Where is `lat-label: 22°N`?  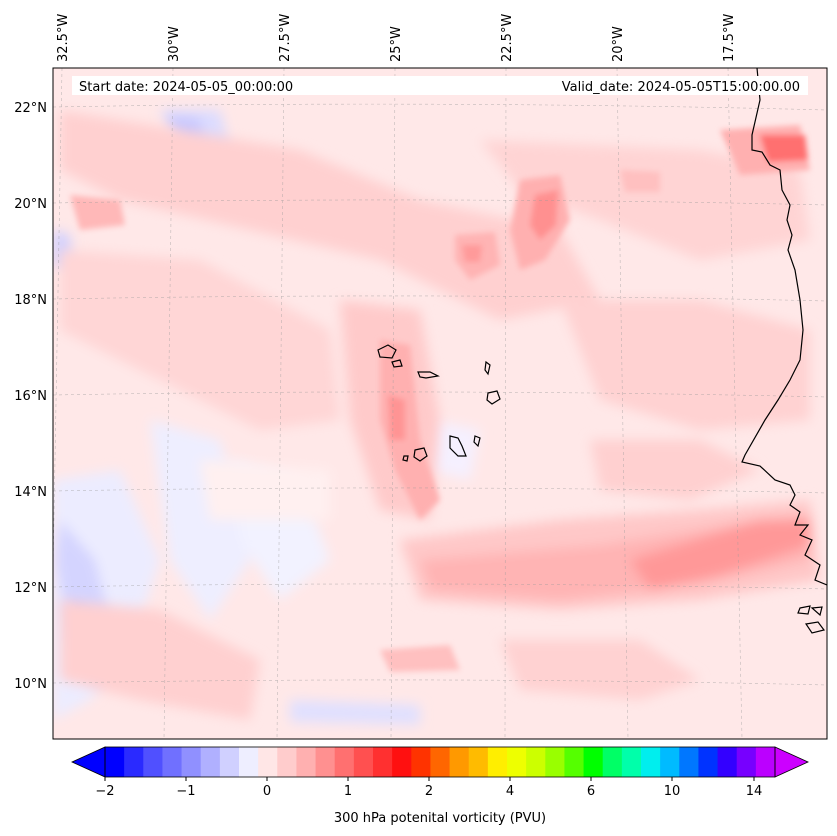 lat-label: 22°N is located at coordinates (30, 108).